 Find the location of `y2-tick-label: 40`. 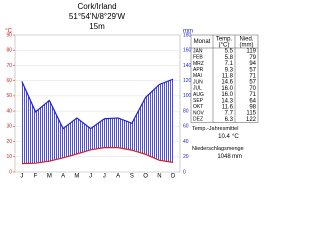

y2-tick-label: 40 is located at coordinates (186, 142).